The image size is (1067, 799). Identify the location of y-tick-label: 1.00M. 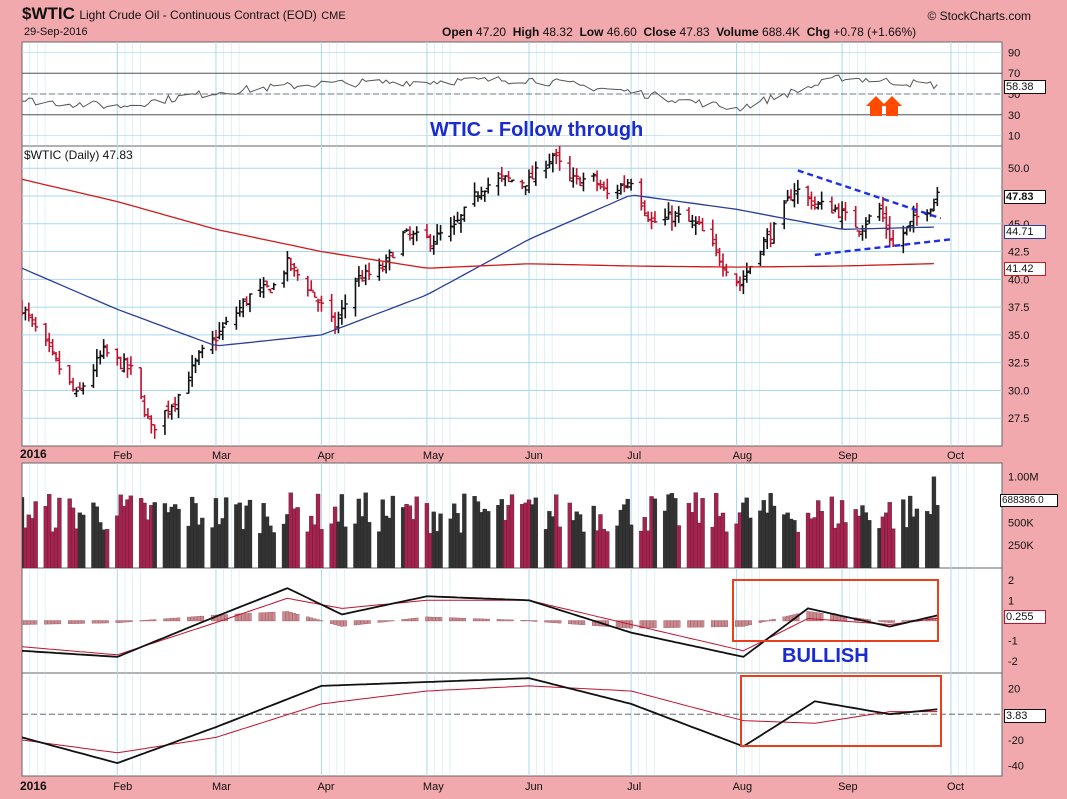
(1023, 478).